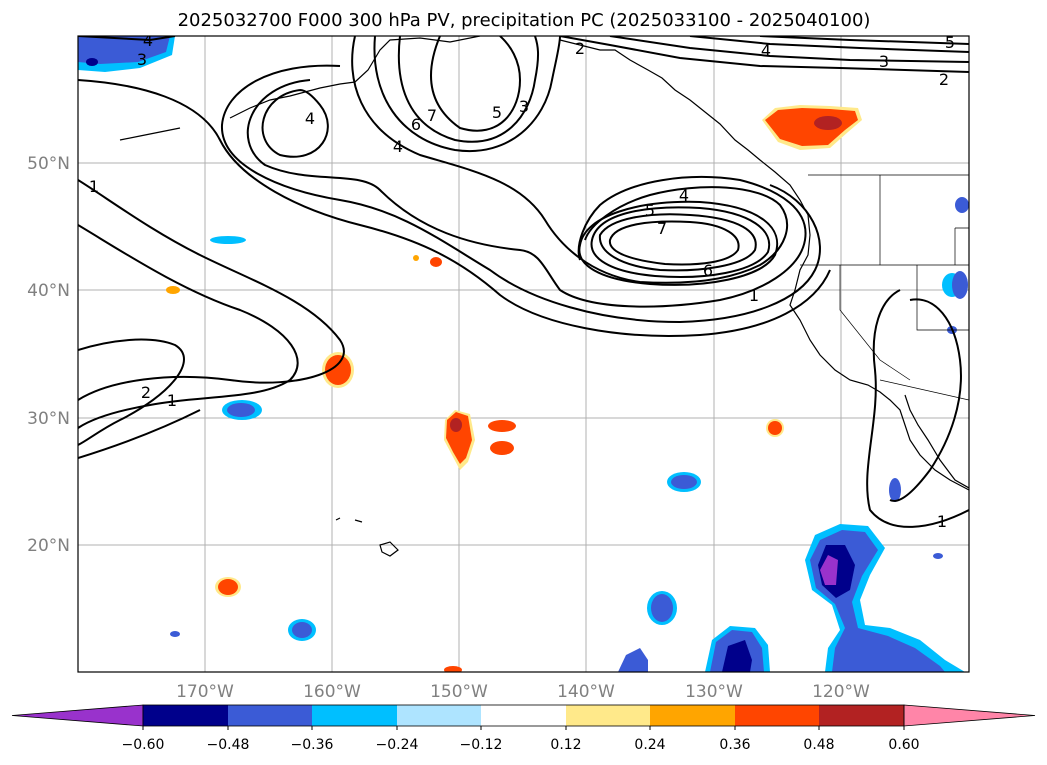 The height and width of the screenshot is (765, 1047). What do you see at coordinates (818, 745) in the screenshot?
I see `colorbar-tick-label: 0.48` at bounding box center [818, 745].